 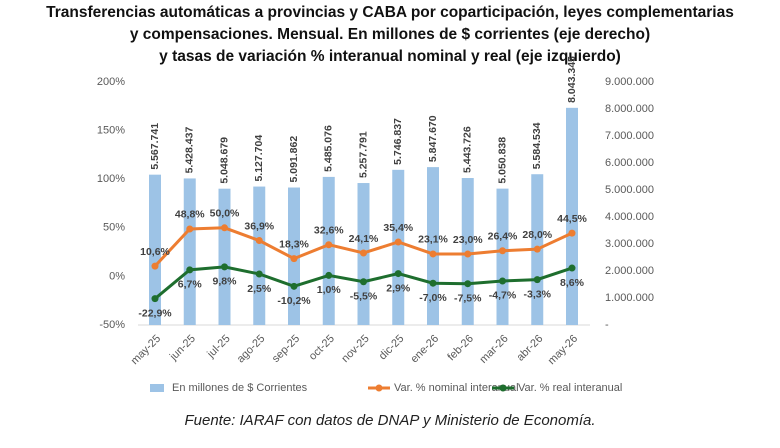 What do you see at coordinates (570, 388) in the screenshot?
I see `legend-label: Var. % real interanual` at bounding box center [570, 388].